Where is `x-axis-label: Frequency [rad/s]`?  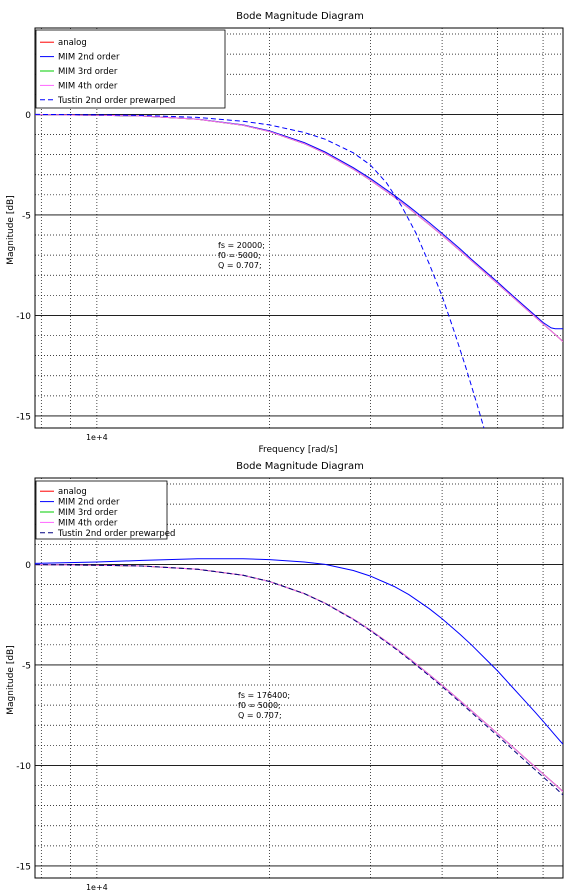
x-axis-label: Frequency [rad/s] is located at coordinates (297, 450).